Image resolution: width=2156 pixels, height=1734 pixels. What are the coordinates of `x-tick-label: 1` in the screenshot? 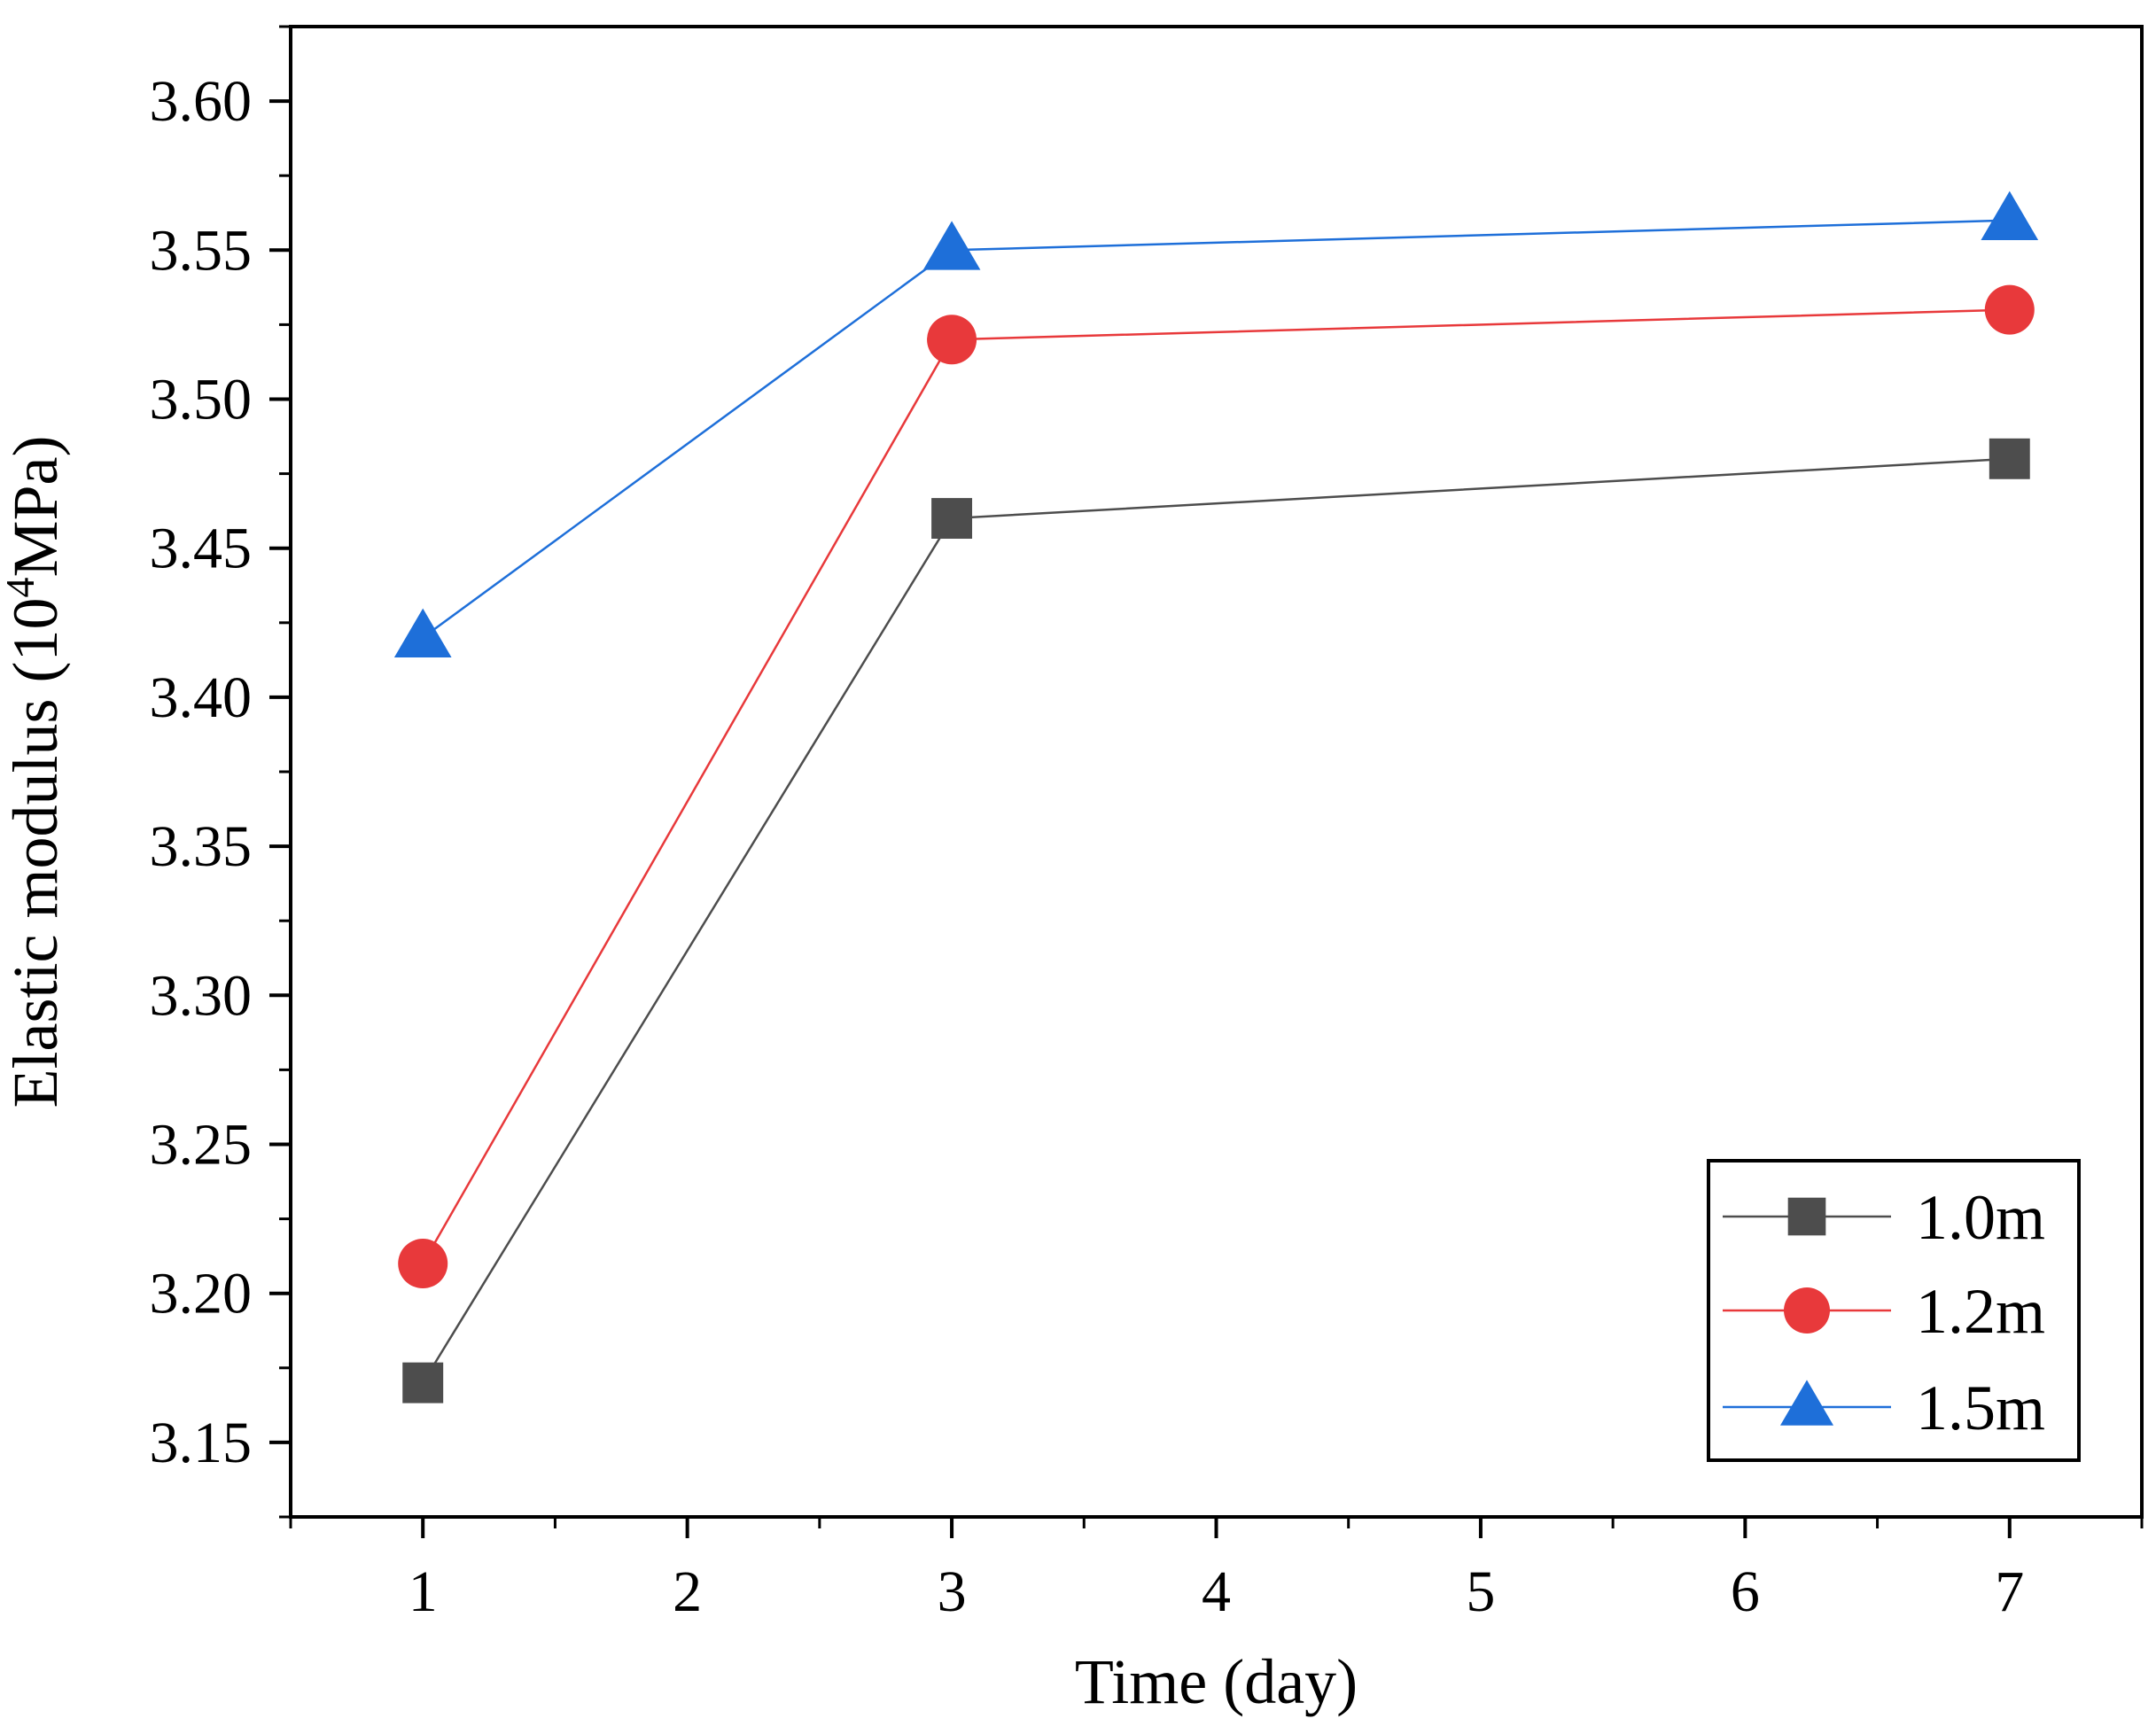 It's located at (423, 1591).